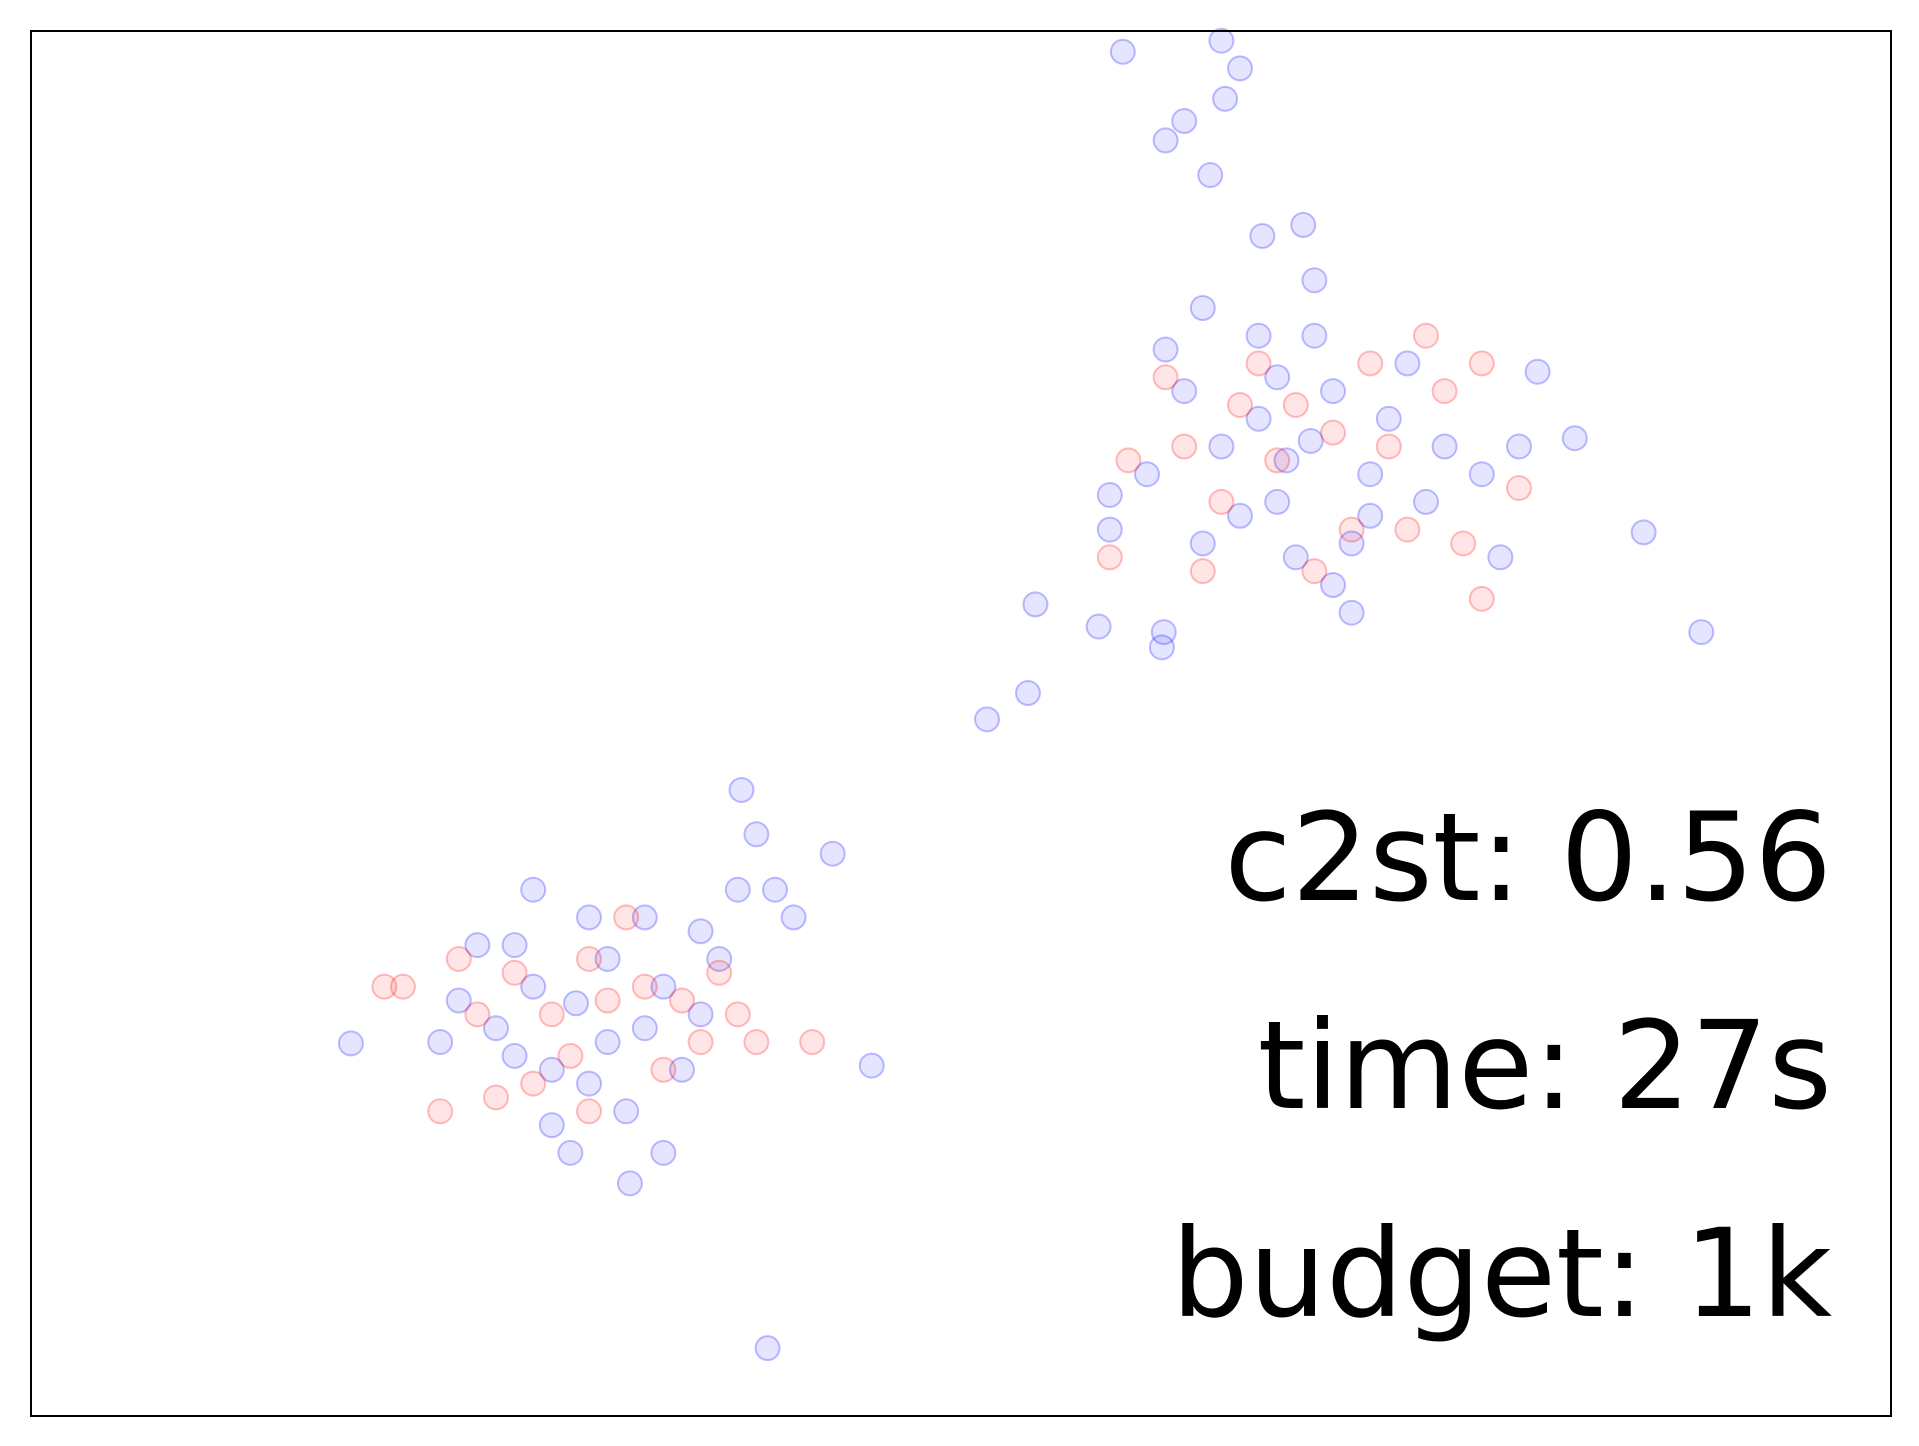  What do you see at coordinates (1501, 1274) in the screenshot?
I see `annotation: budget: 1k` at bounding box center [1501, 1274].